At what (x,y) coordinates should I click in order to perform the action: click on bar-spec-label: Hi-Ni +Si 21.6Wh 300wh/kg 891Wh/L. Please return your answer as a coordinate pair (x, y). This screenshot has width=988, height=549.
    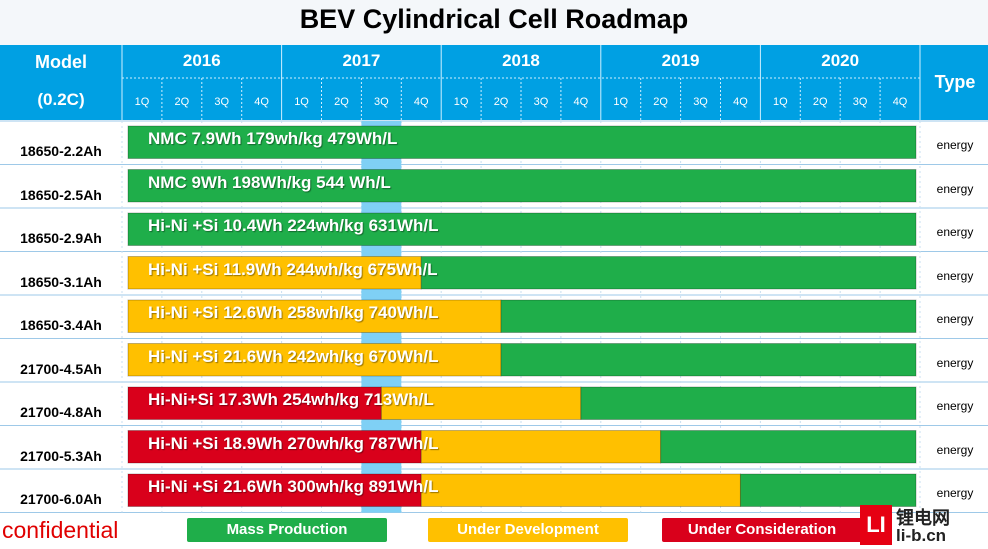
    Looking at the image, I should click on (293, 486).